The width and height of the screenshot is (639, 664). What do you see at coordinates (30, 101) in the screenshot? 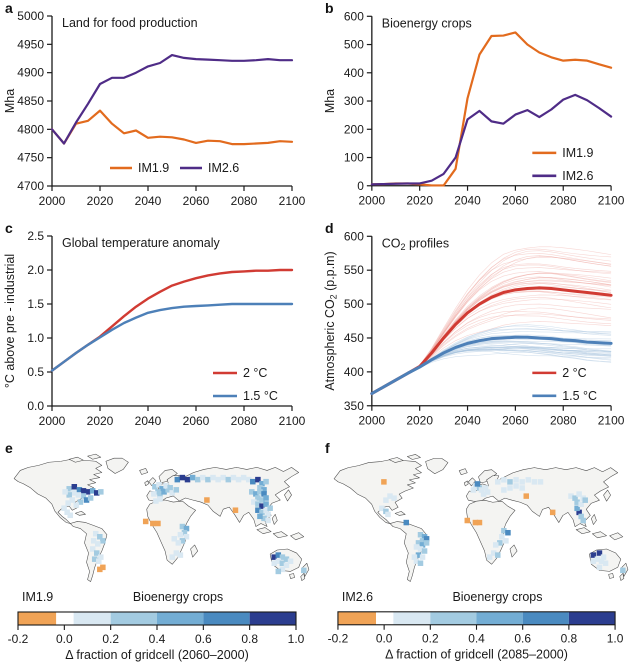
I see `y-tick-label: 4850` at bounding box center [30, 101].